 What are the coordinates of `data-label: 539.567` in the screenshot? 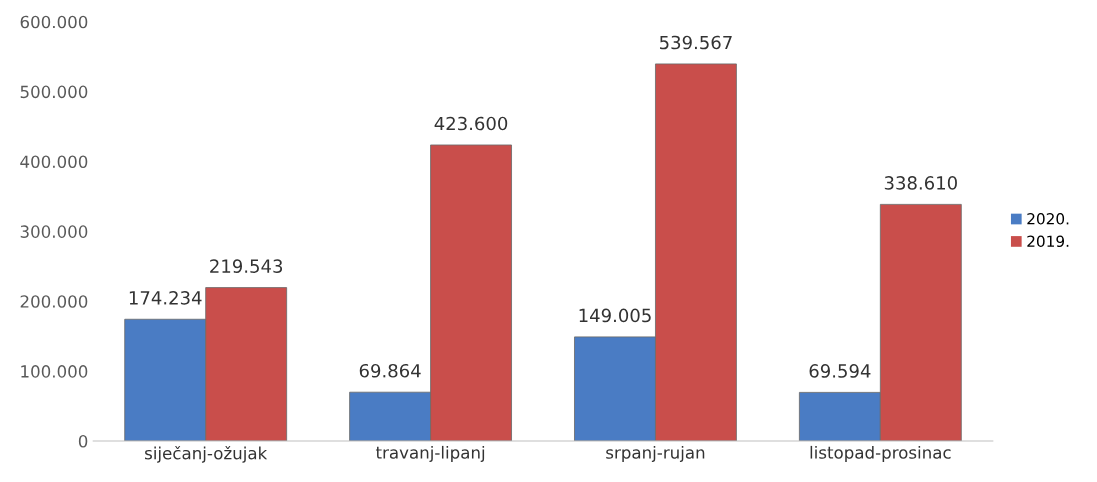 It's located at (696, 42).